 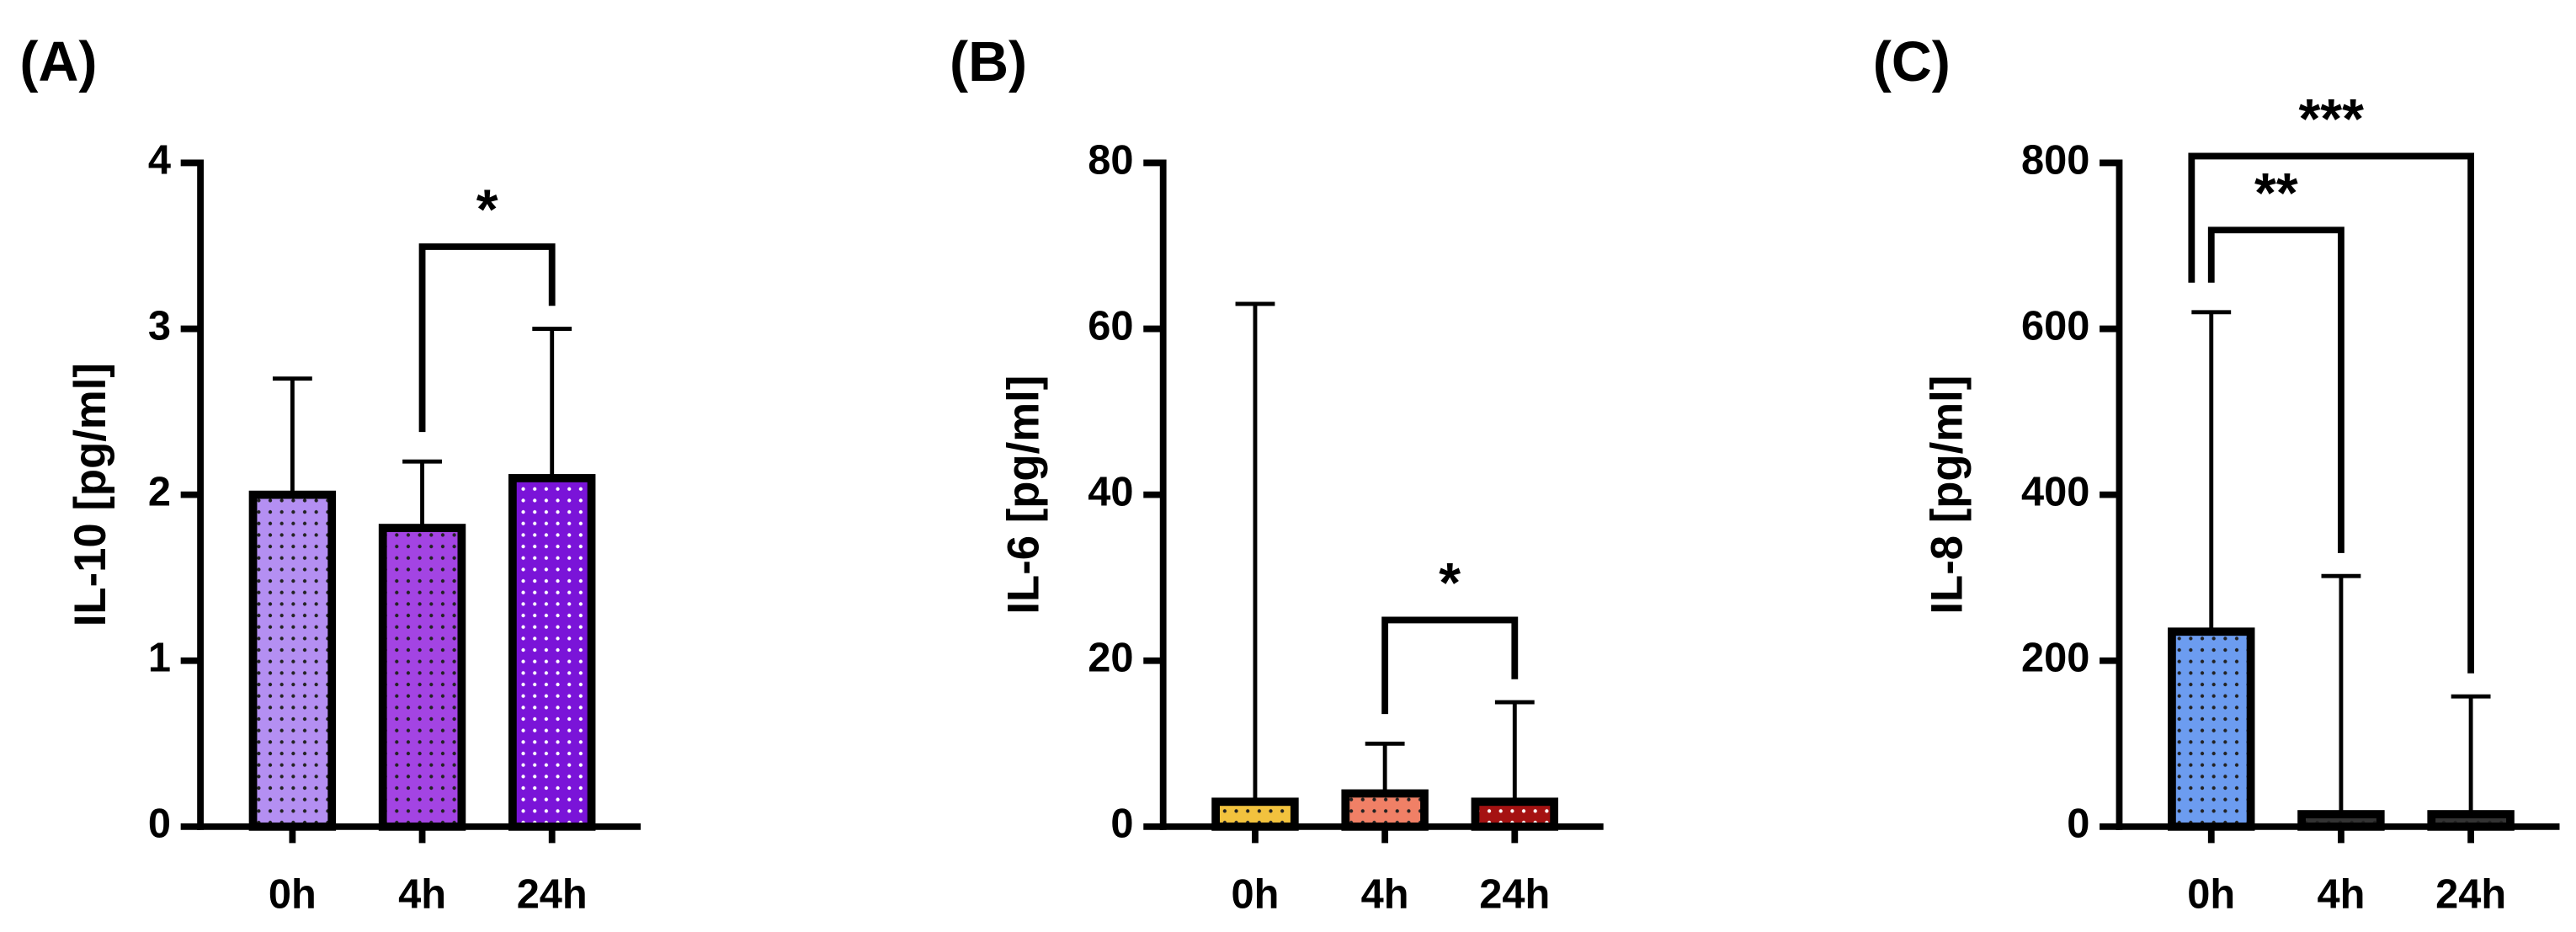 What do you see at coordinates (1110, 658) in the screenshot?
I see `y-tick-label: 20` at bounding box center [1110, 658].